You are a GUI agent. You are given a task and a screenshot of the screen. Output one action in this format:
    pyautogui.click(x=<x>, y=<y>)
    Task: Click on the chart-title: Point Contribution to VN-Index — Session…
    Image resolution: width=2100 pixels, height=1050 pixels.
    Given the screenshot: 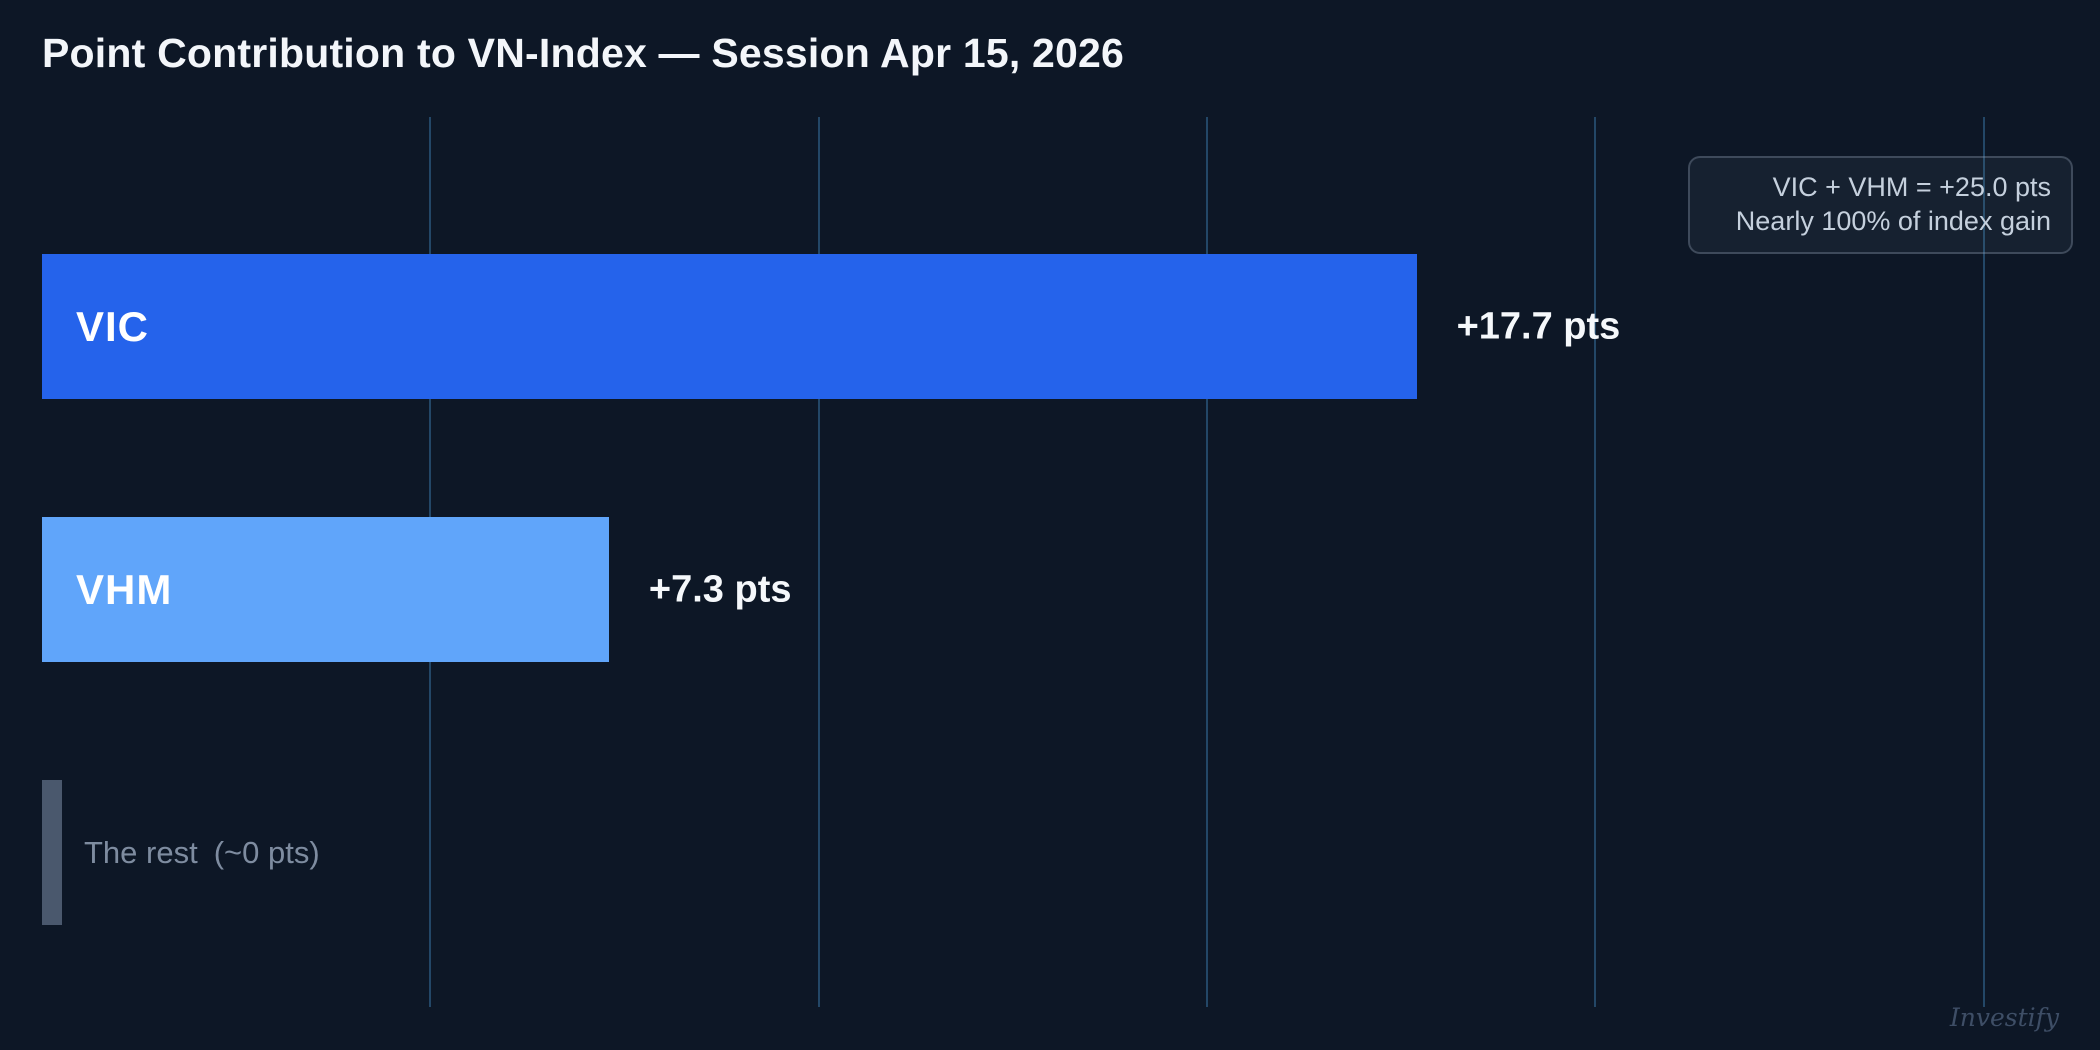 What is the action you would take?
    pyautogui.click(x=583, y=53)
    